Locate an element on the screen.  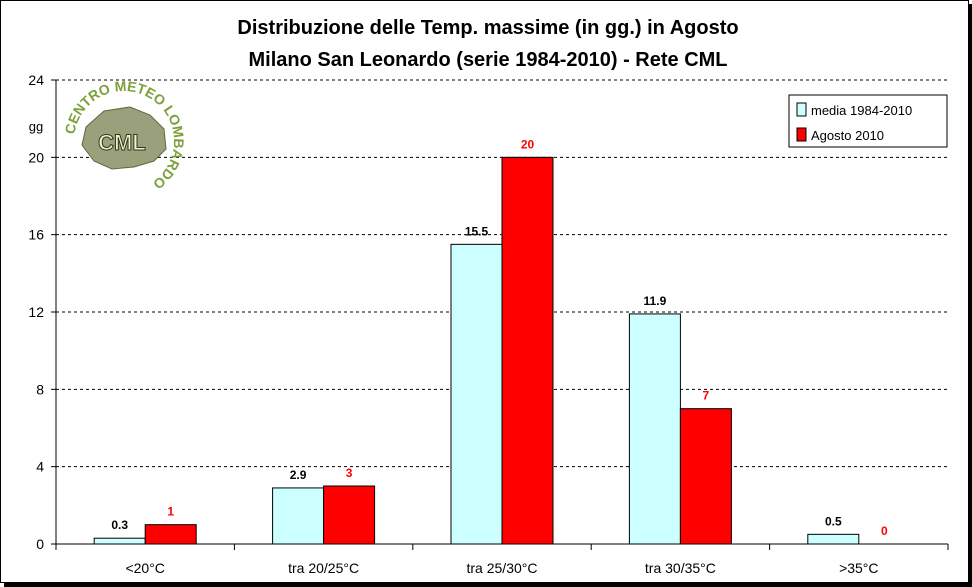
data-label-media: 0.5 is located at coordinates (833, 521).